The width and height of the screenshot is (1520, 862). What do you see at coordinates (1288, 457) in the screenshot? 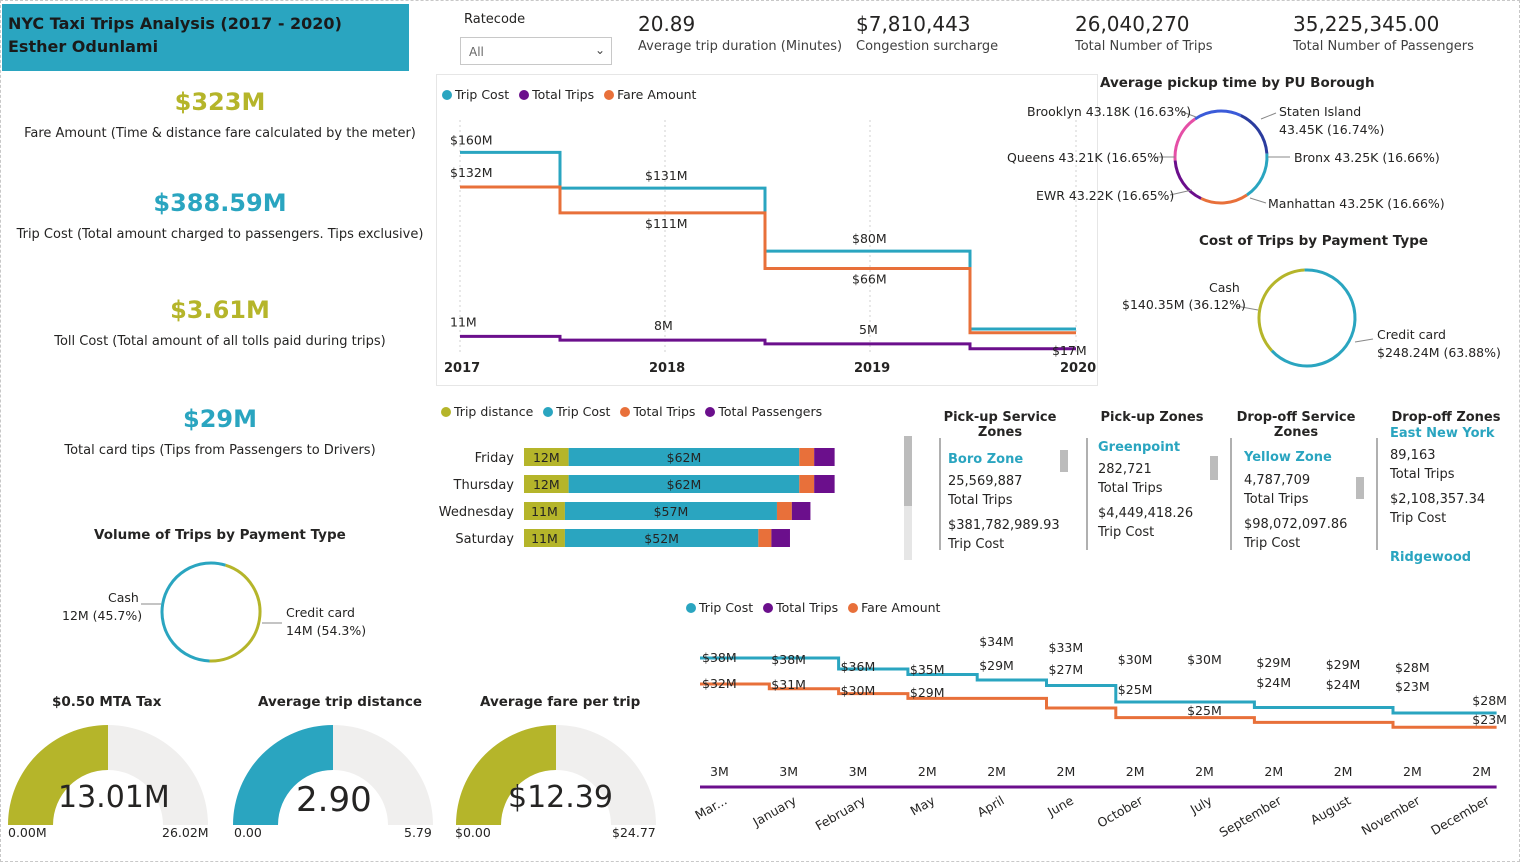
I see `zone-col3-name: Yellow Zone` at bounding box center [1288, 457].